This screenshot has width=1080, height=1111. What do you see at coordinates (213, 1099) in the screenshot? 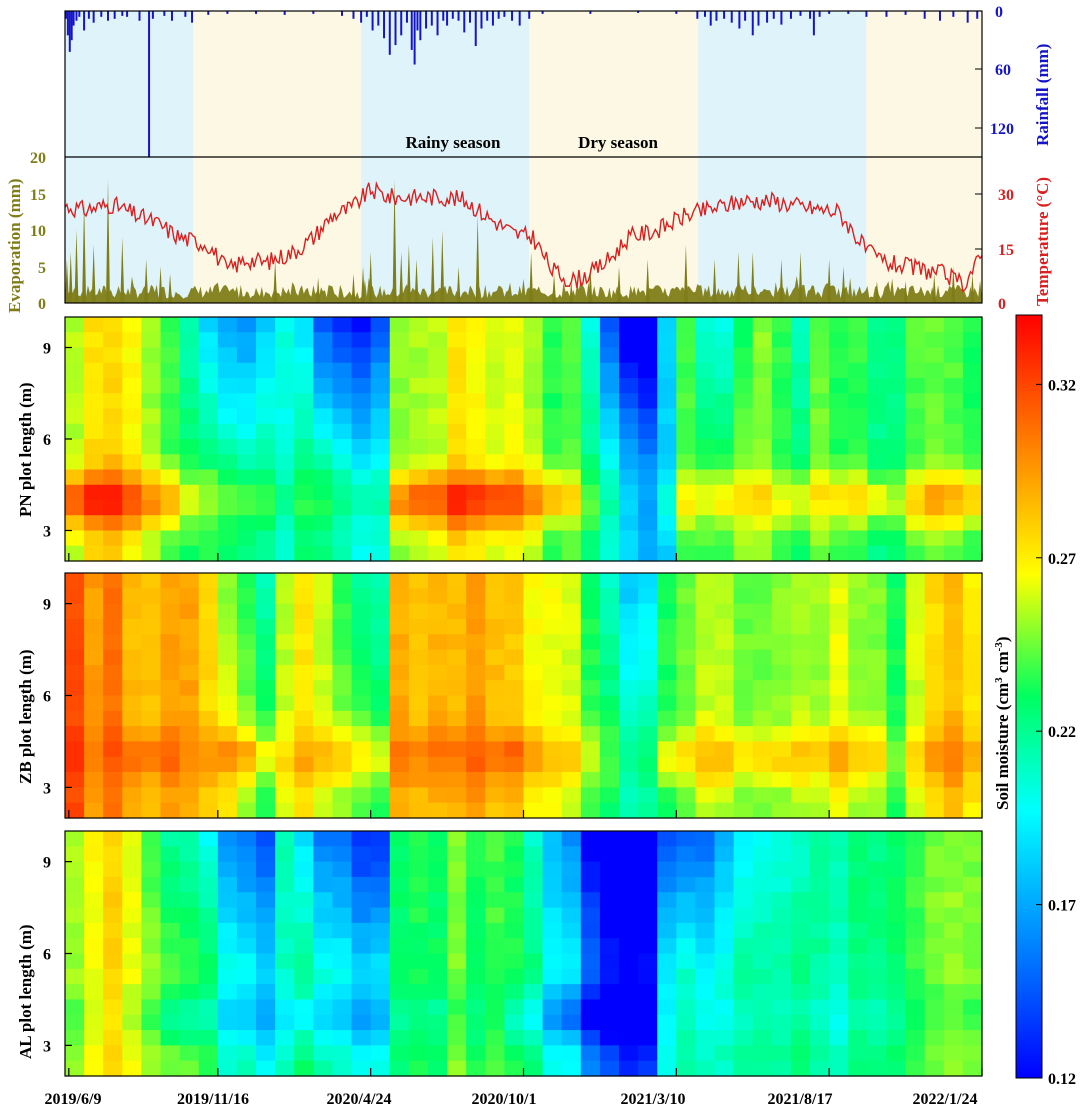
I see `x-date-label: 2019/11/16` at bounding box center [213, 1099].